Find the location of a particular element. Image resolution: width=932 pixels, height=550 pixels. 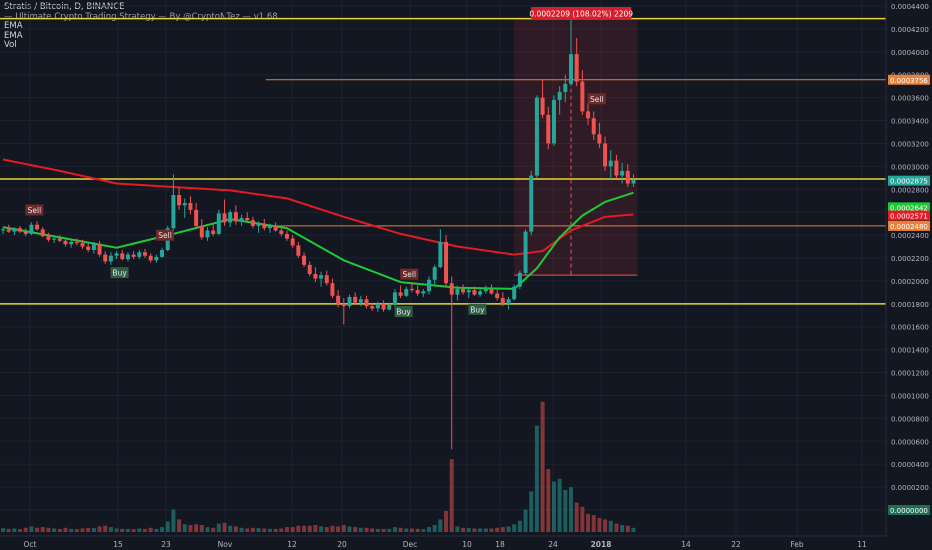

price-badge-text: 0.0002642 is located at coordinates (909, 208).